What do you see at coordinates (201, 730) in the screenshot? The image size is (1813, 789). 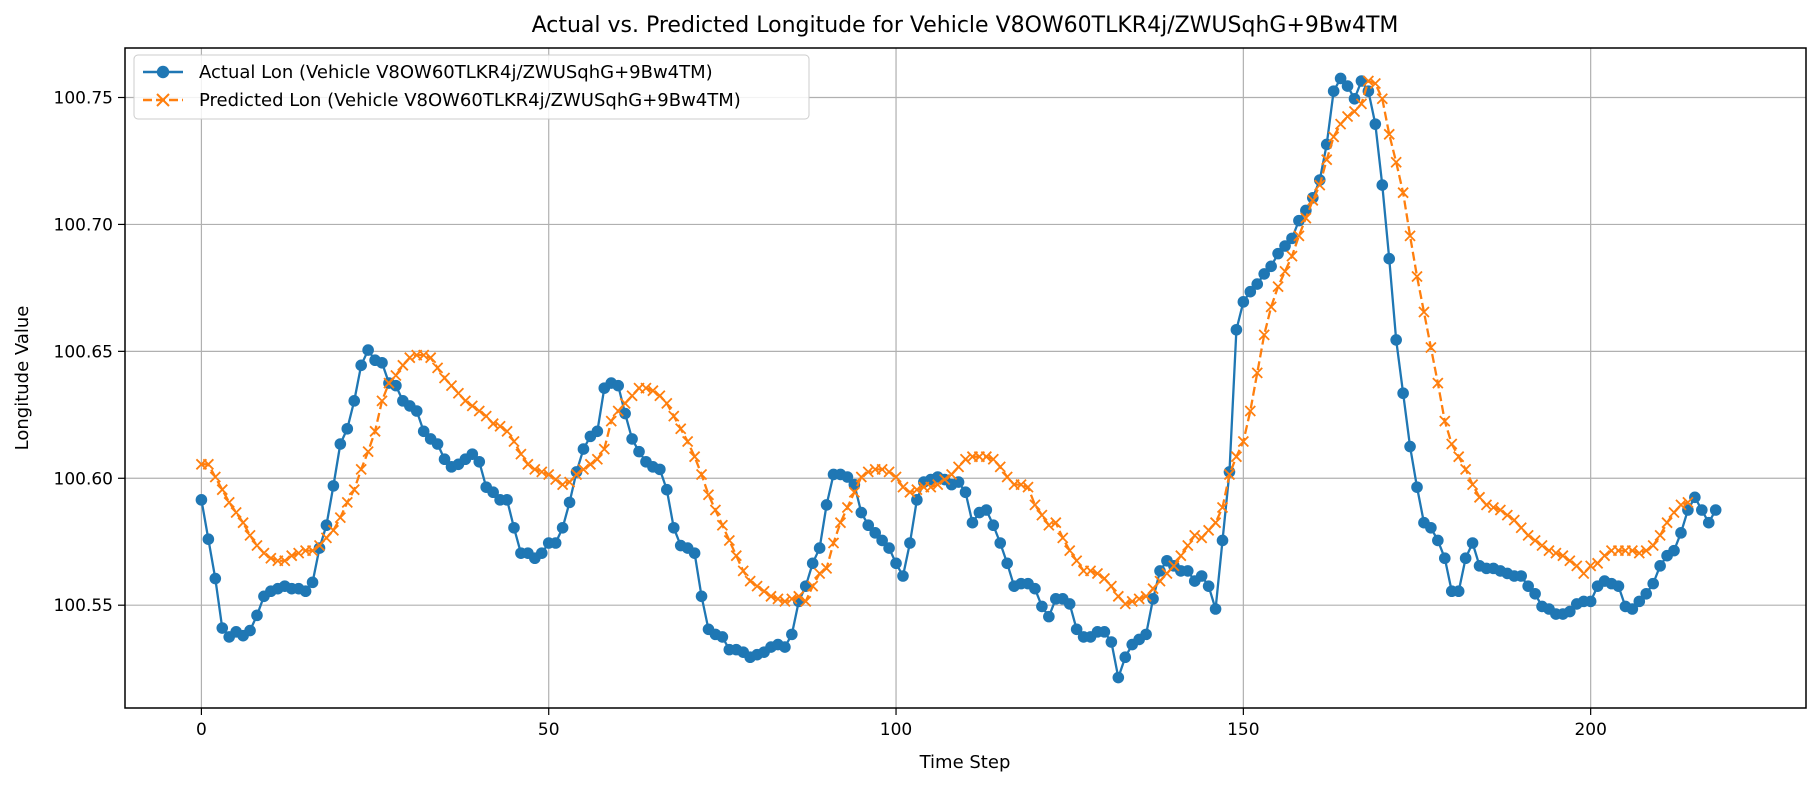 I see `x-tick-label: 0` at bounding box center [201, 730].